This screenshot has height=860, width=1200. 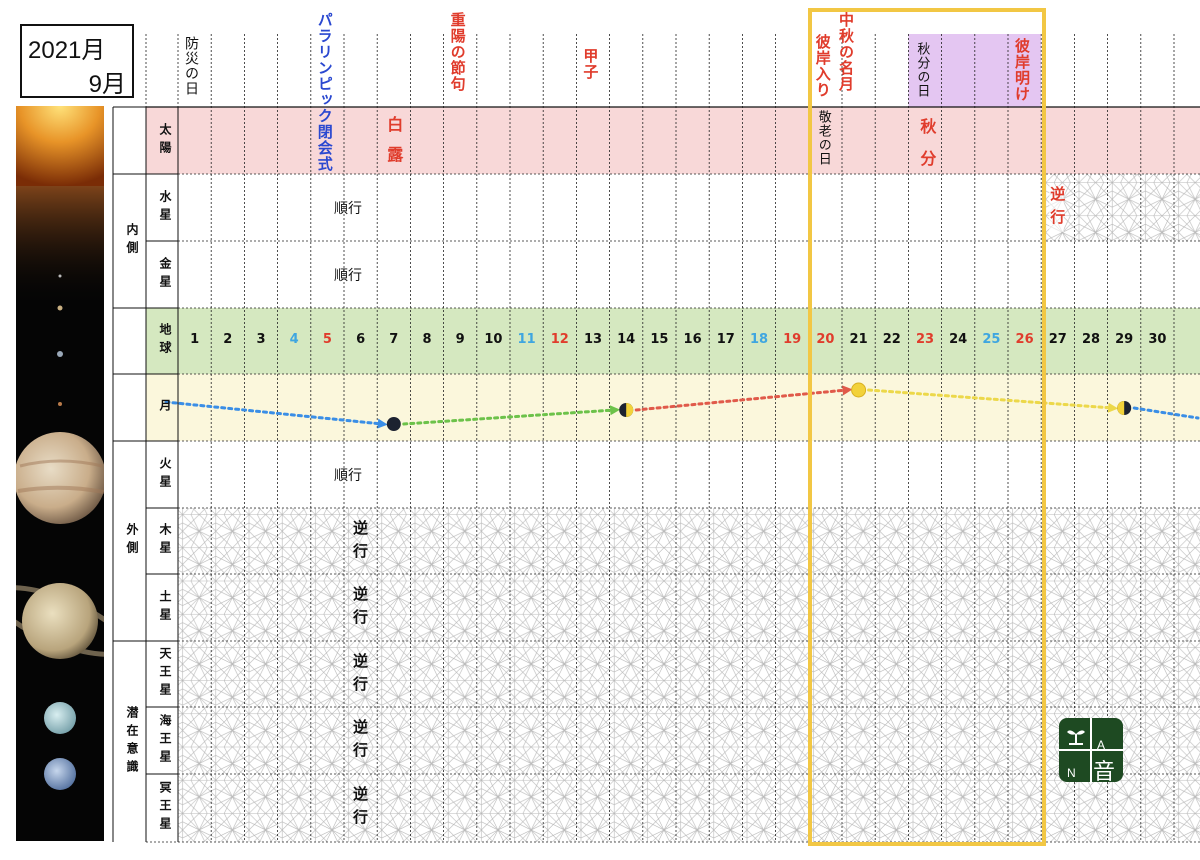 What do you see at coordinates (60, 246) in the screenshot?
I see `sun-glow` at bounding box center [60, 246].